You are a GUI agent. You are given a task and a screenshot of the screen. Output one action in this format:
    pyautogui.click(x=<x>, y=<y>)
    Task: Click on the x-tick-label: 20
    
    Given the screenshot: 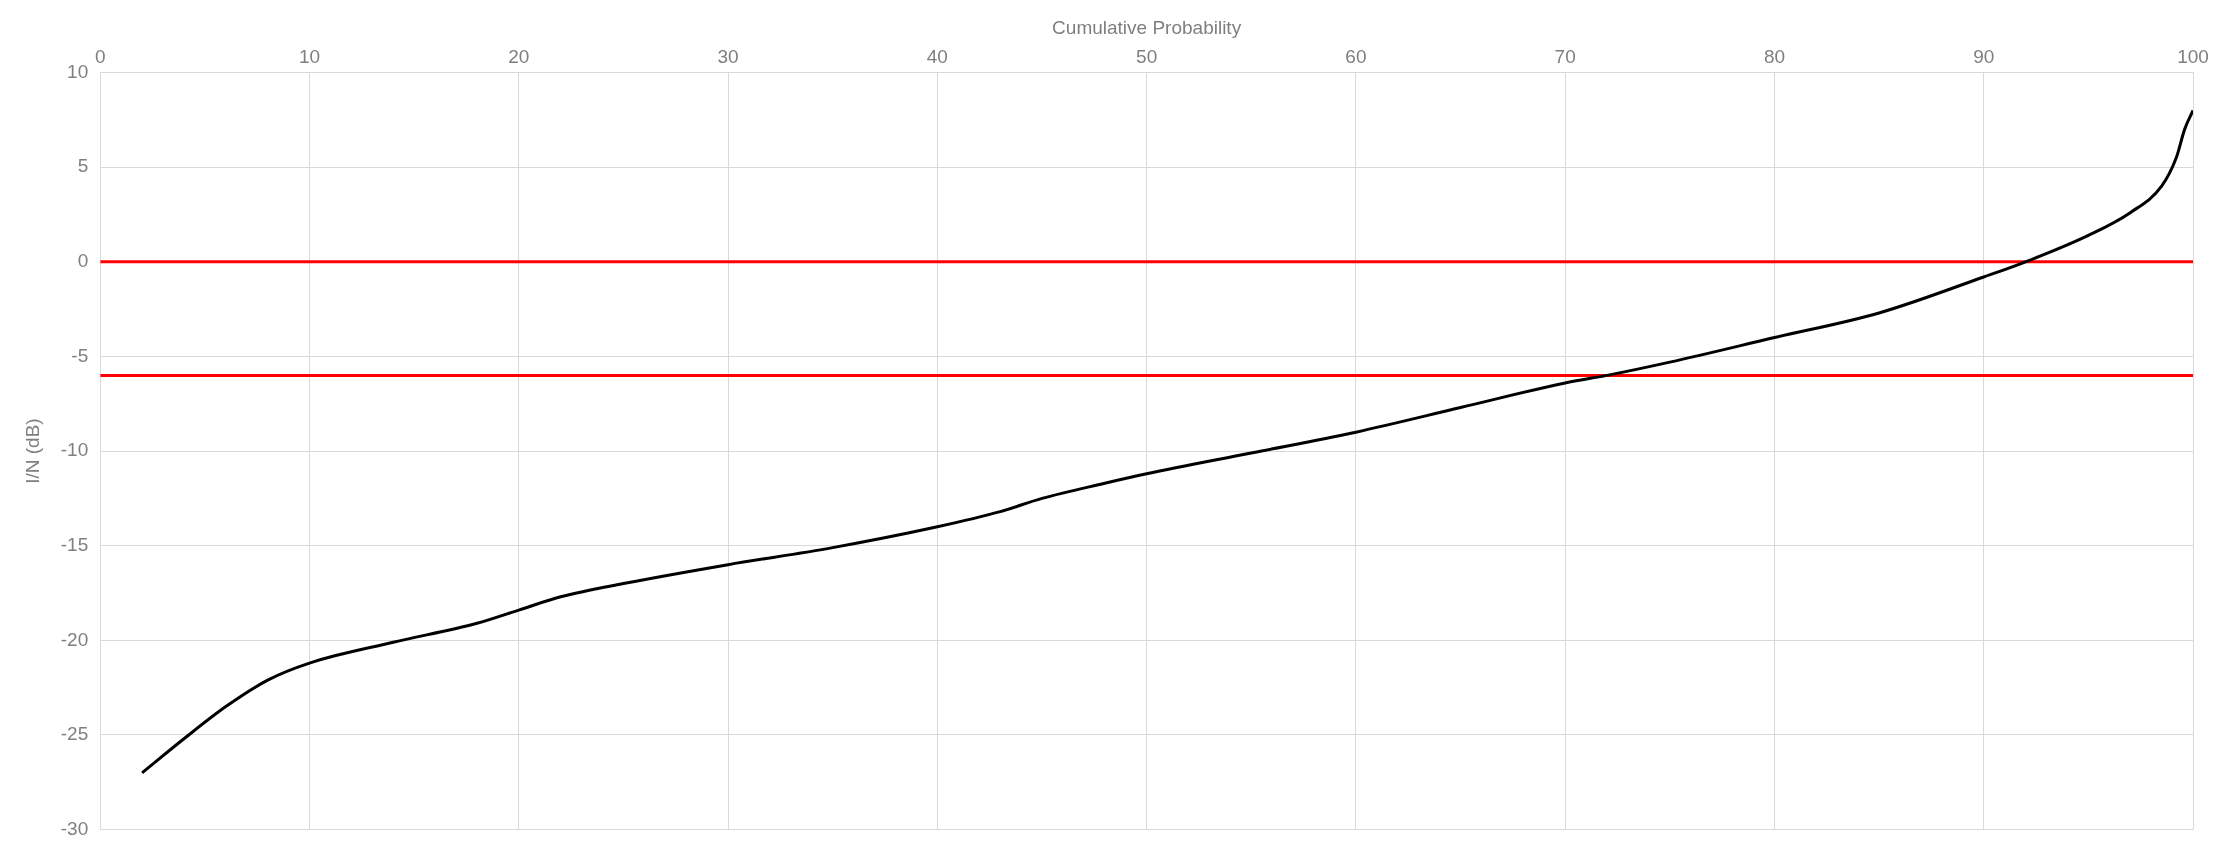 What is the action you would take?
    pyautogui.click(x=519, y=57)
    